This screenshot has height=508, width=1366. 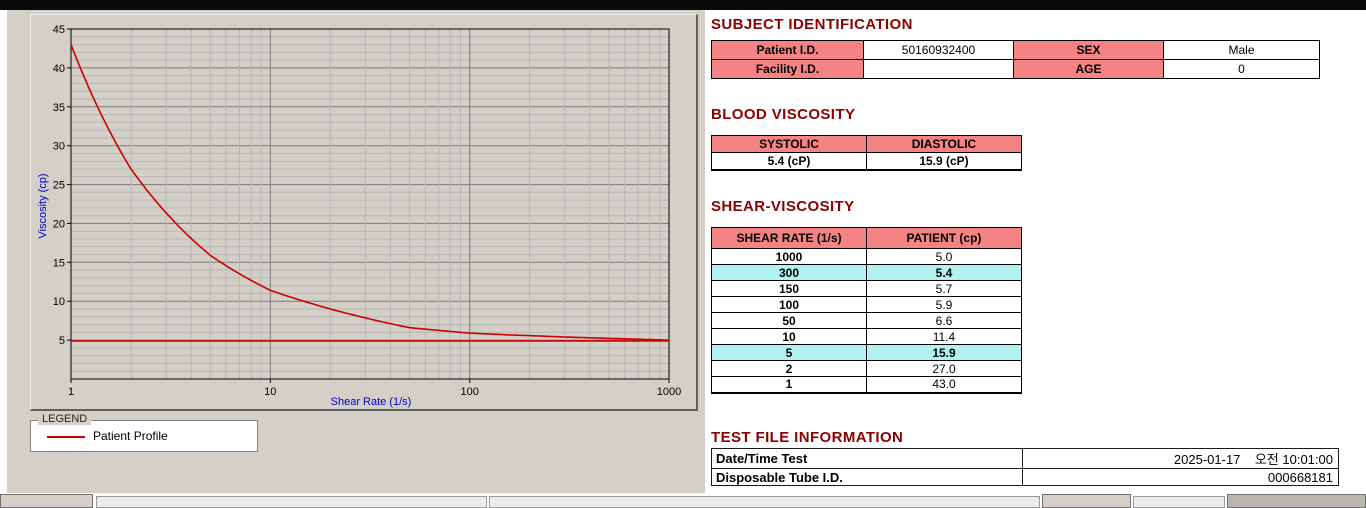 I want to click on svg-text: 1, so click(x=71, y=392).